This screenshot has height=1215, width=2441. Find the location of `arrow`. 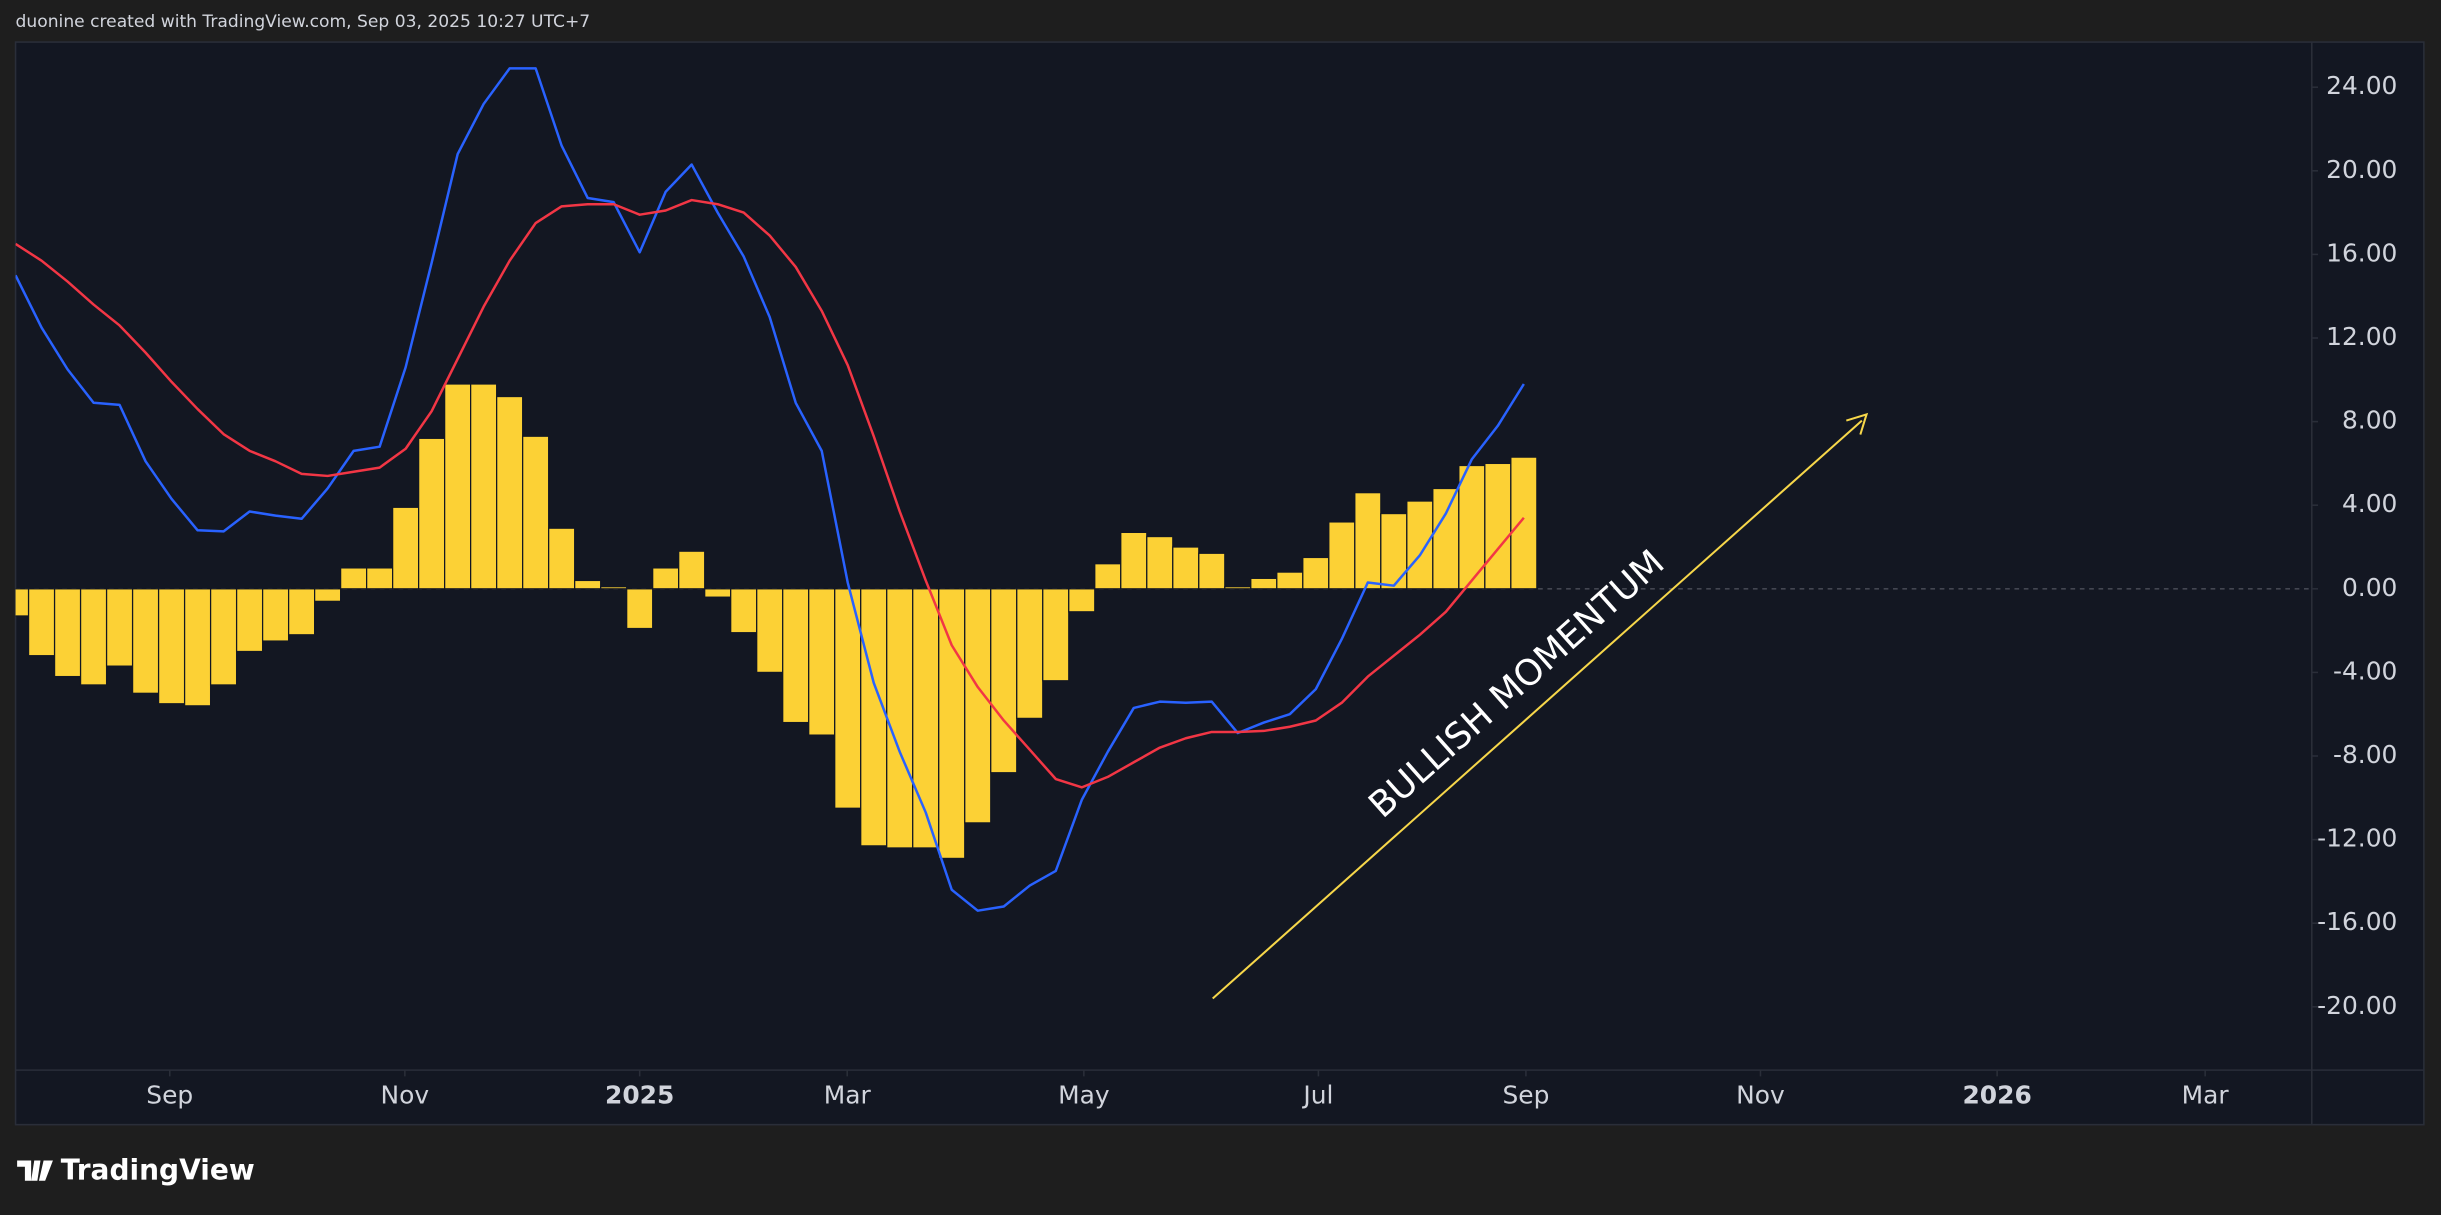

arrow is located at coordinates (1537, 709).